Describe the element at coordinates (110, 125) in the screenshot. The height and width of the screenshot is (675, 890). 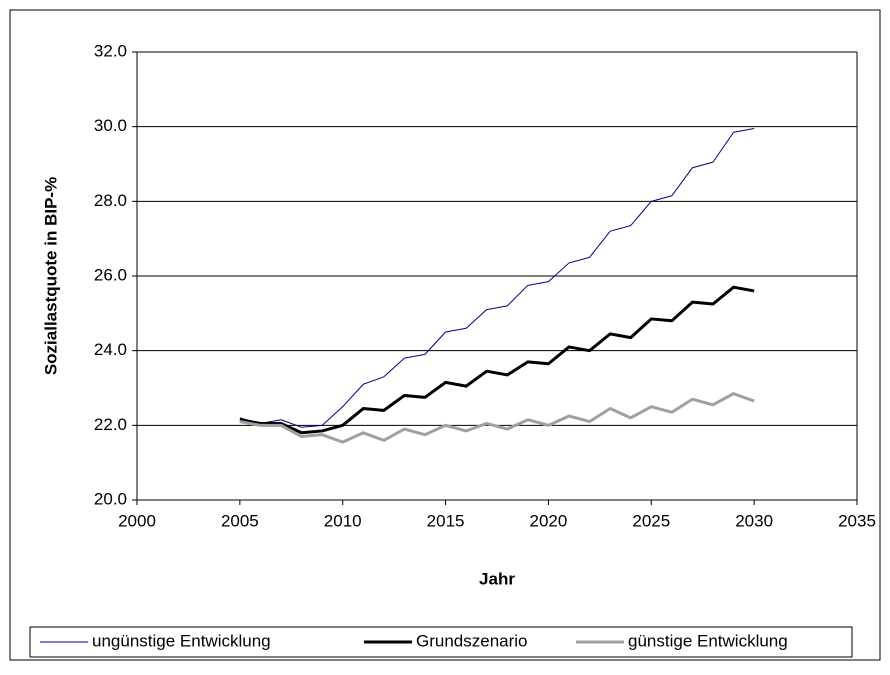
I see `y-tick-label: 30.0` at that location.